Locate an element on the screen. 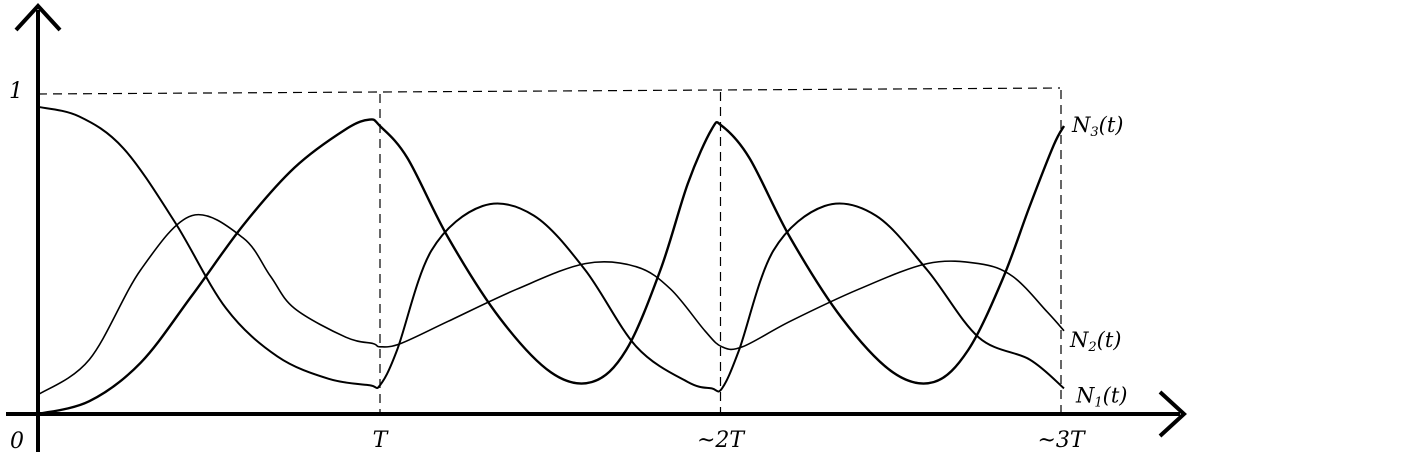 This screenshot has height=458, width=1427. x-tick-label-1: T is located at coordinates (381, 440).